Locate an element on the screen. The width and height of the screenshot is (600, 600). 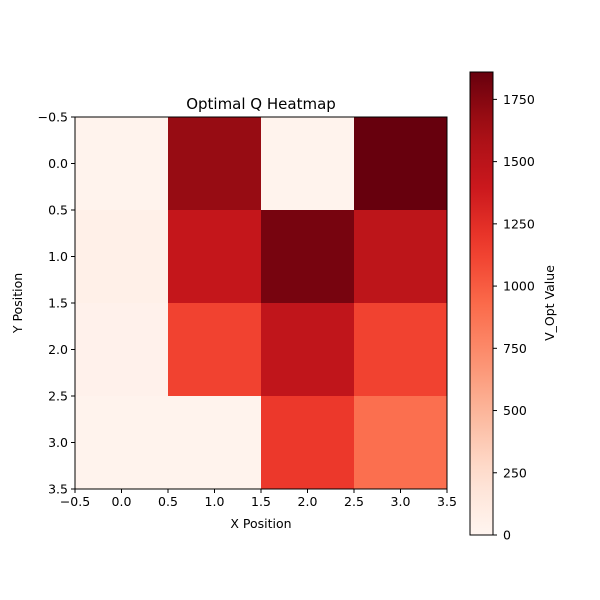
x-tick-label: 2.5 is located at coordinates (354, 501).